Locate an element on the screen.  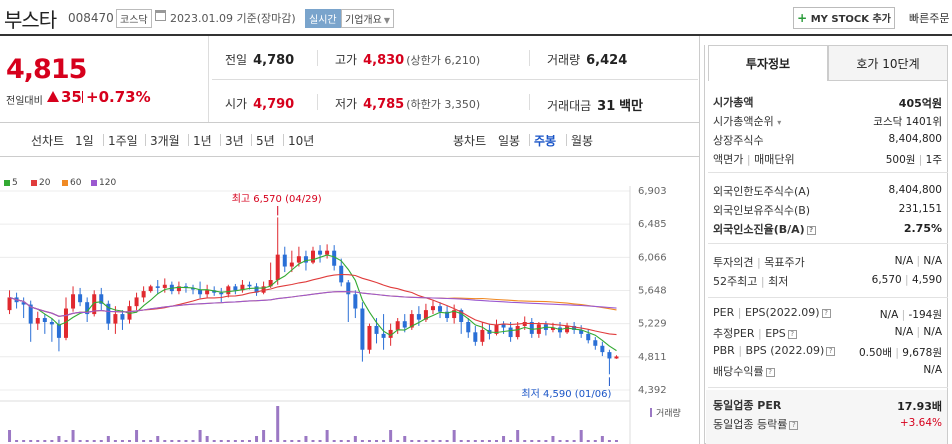
company-info-dropdown: 기업개요 ▼ is located at coordinates (367, 18).